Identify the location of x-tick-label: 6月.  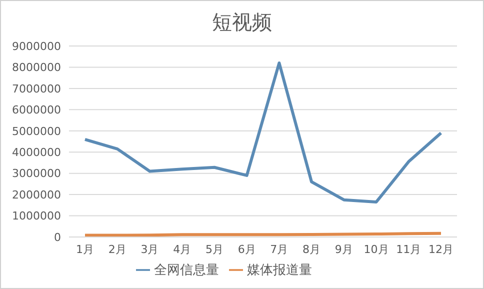
(247, 249).